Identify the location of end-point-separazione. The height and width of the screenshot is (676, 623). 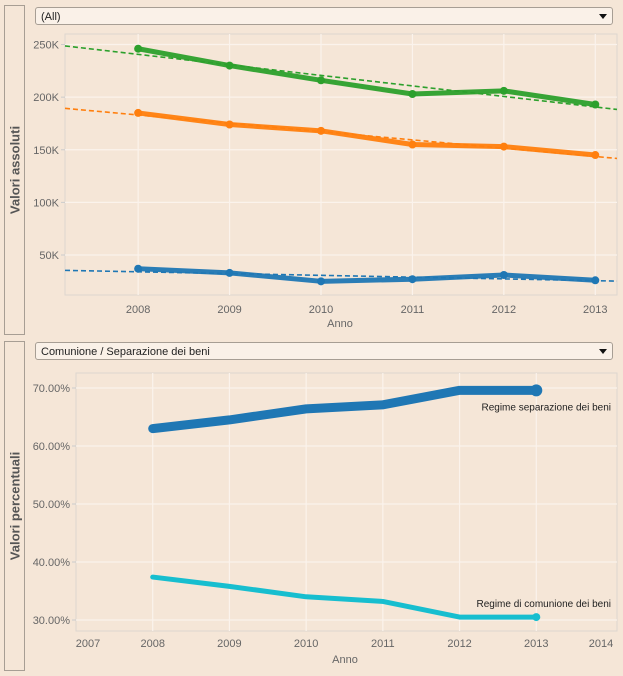
(536, 390).